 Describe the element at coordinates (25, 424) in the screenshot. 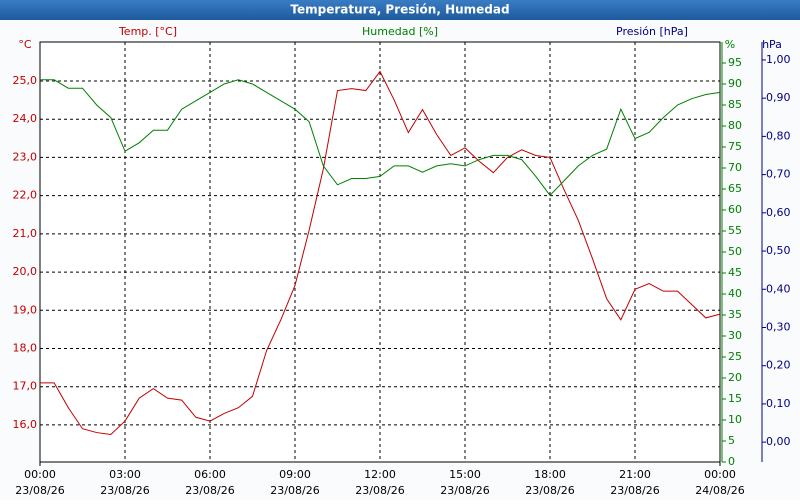

I see `y-tick-label: 16,0` at that location.